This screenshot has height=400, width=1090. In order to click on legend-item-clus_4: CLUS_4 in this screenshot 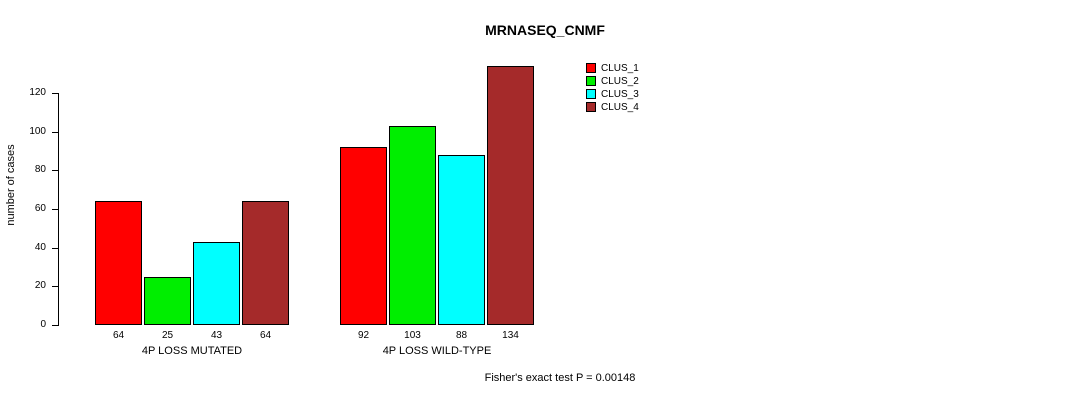, I will do `click(612, 107)`.